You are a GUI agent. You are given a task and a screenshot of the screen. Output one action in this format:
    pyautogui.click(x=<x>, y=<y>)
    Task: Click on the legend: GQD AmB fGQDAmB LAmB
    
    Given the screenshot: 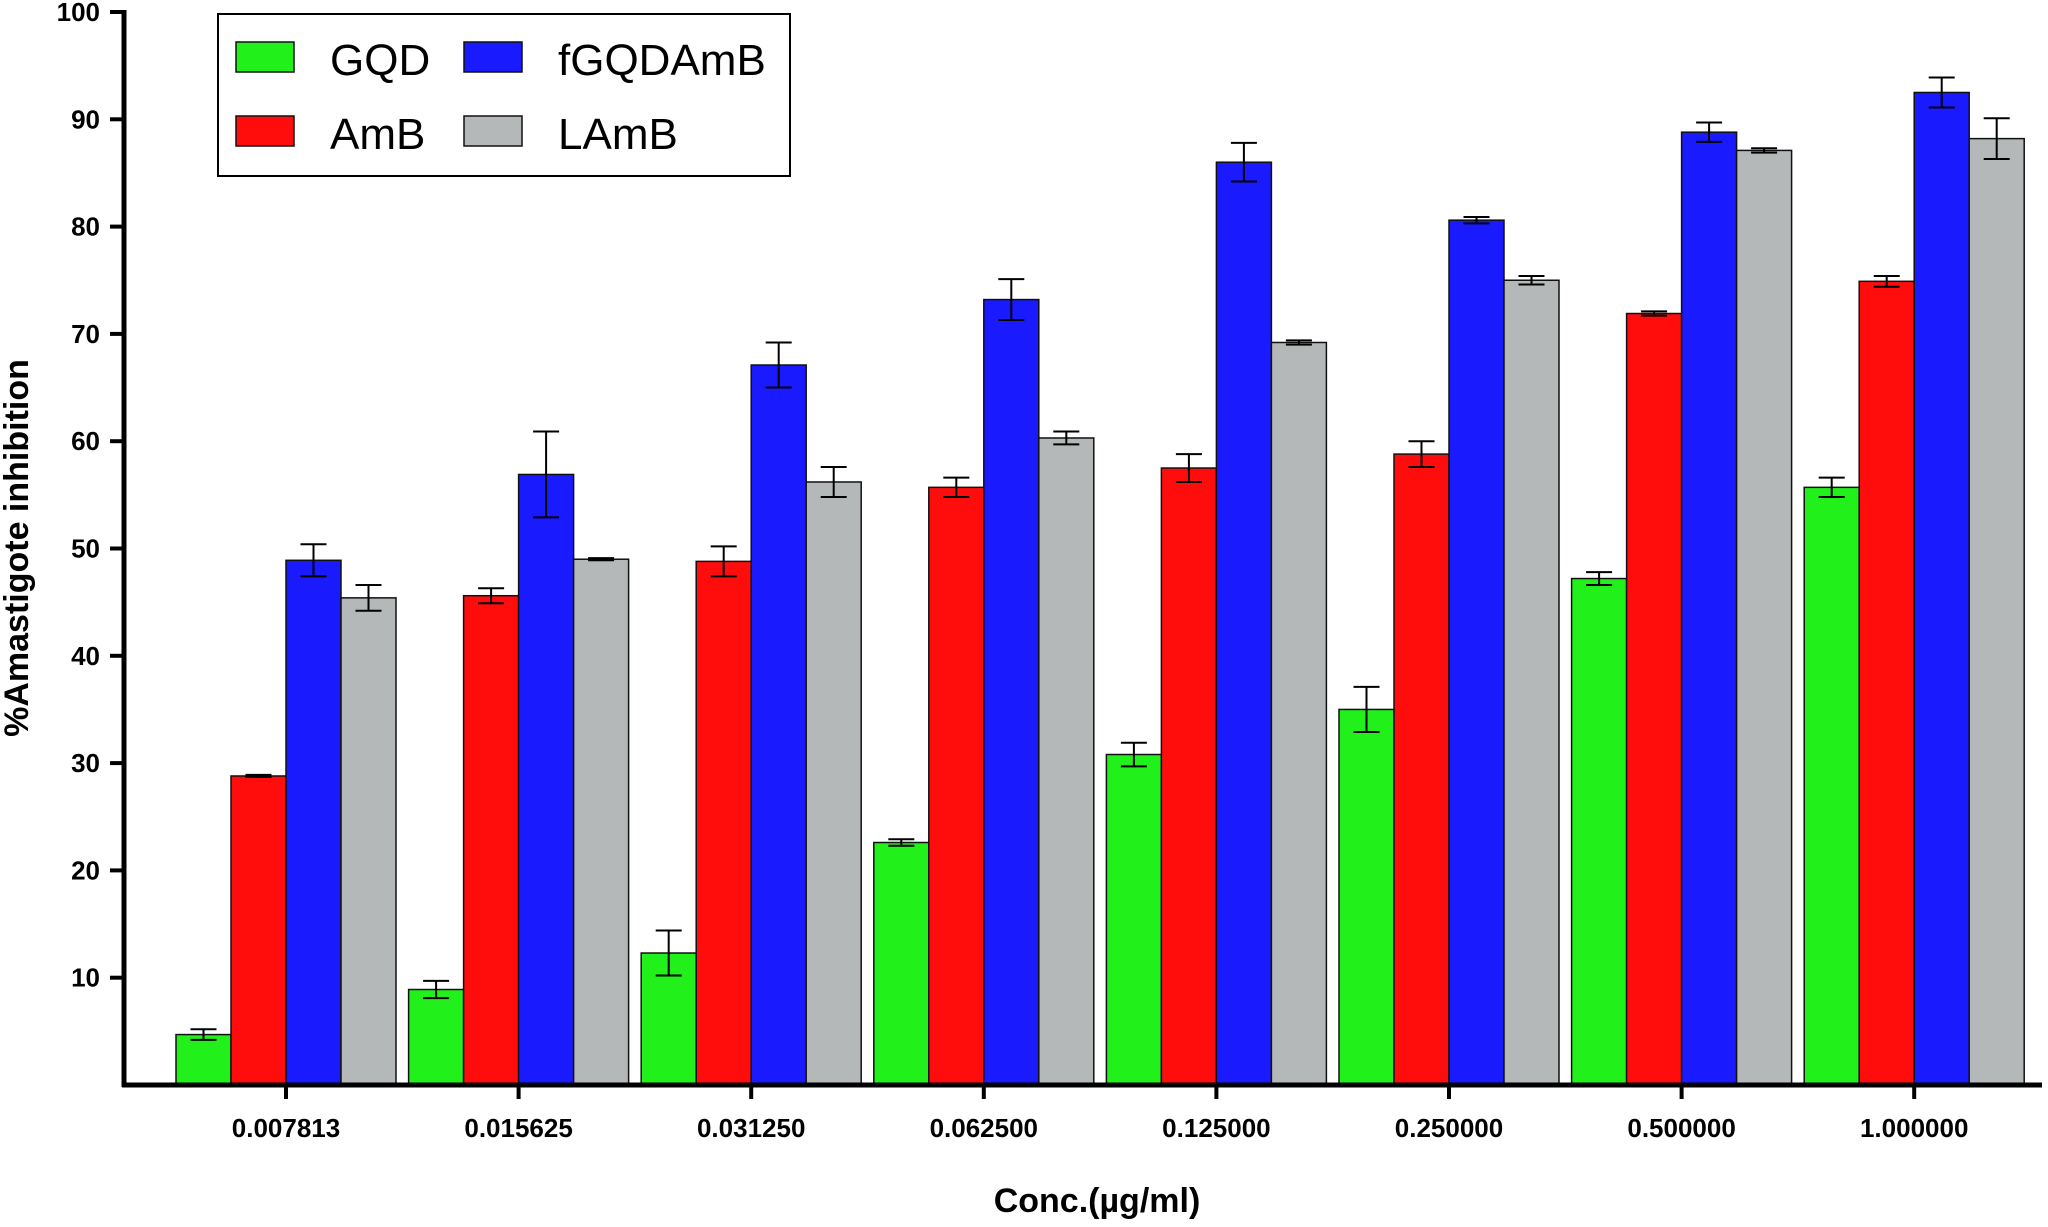 What is the action you would take?
    pyautogui.click(x=504, y=95)
    